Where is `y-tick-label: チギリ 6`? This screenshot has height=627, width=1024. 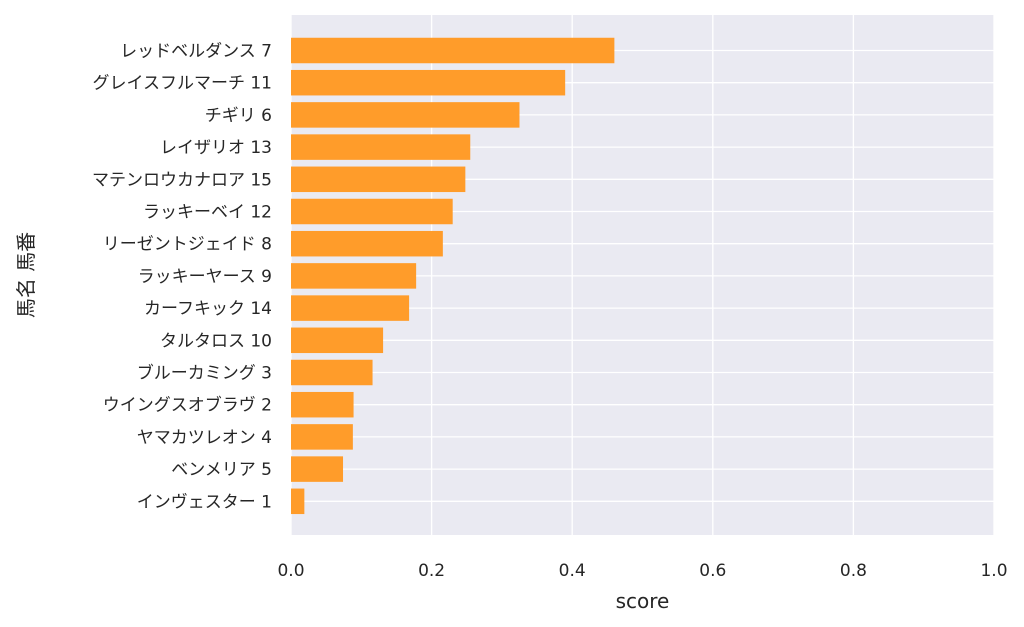
y-tick-label: チギリ 6 is located at coordinates (238, 116).